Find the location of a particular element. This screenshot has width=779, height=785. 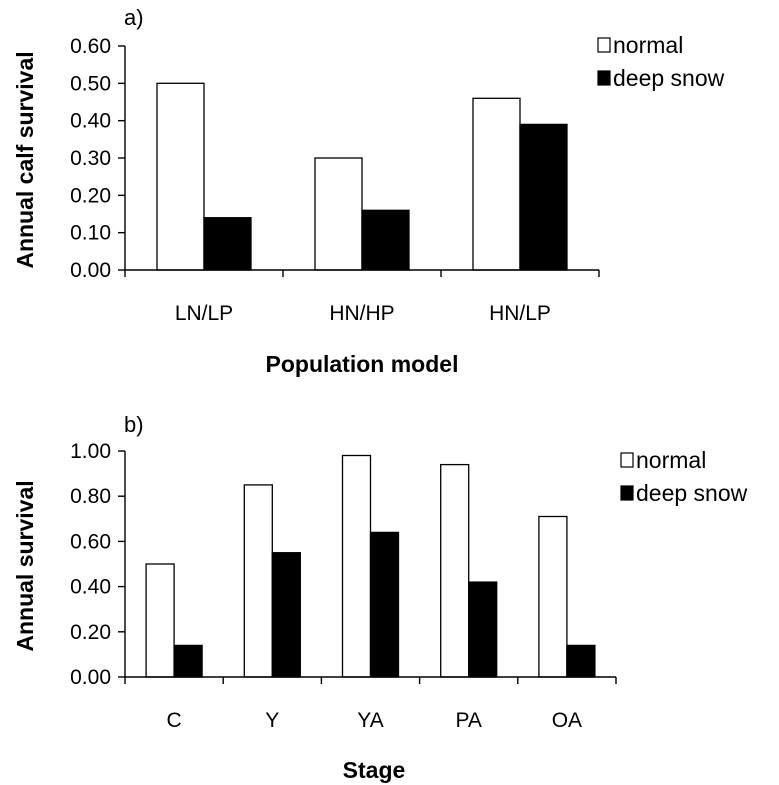

y-tick-label: 0.50 is located at coordinates (90, 83).